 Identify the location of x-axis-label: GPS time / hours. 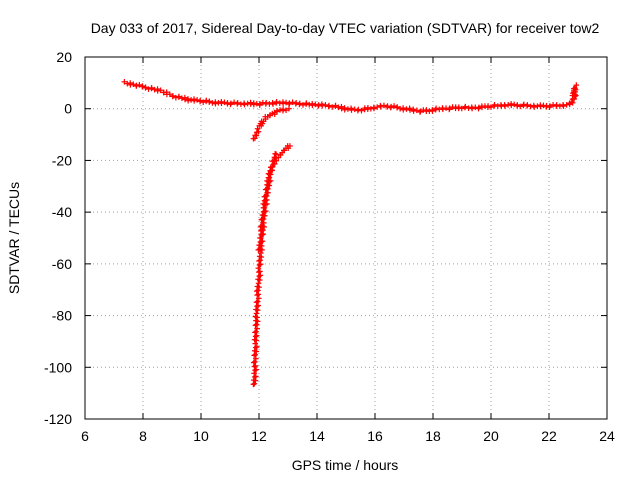
(345, 465).